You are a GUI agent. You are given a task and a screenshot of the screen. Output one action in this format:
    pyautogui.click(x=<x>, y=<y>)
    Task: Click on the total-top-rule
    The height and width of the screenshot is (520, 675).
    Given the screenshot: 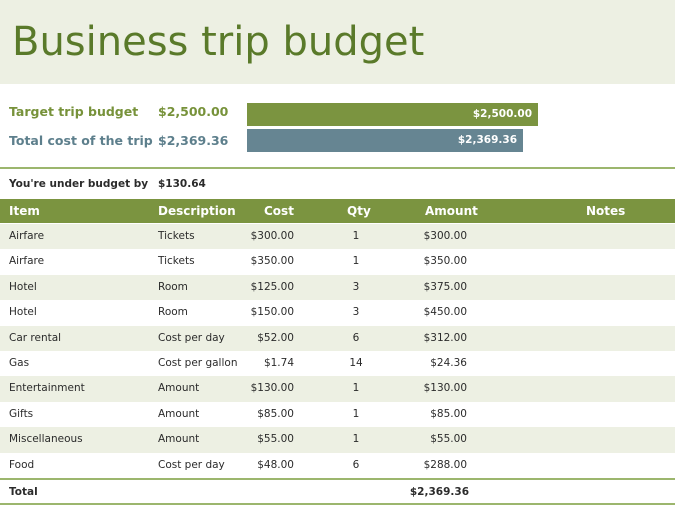 What is the action you would take?
    pyautogui.click(x=337, y=479)
    